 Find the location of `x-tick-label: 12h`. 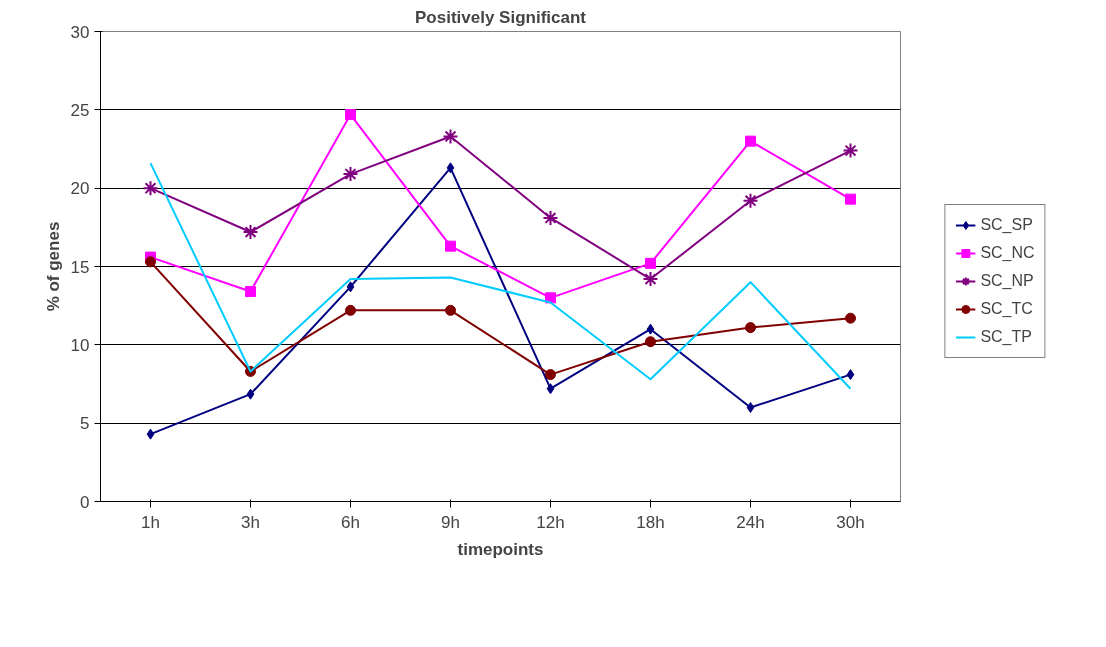

x-tick-label: 12h is located at coordinates (550, 522).